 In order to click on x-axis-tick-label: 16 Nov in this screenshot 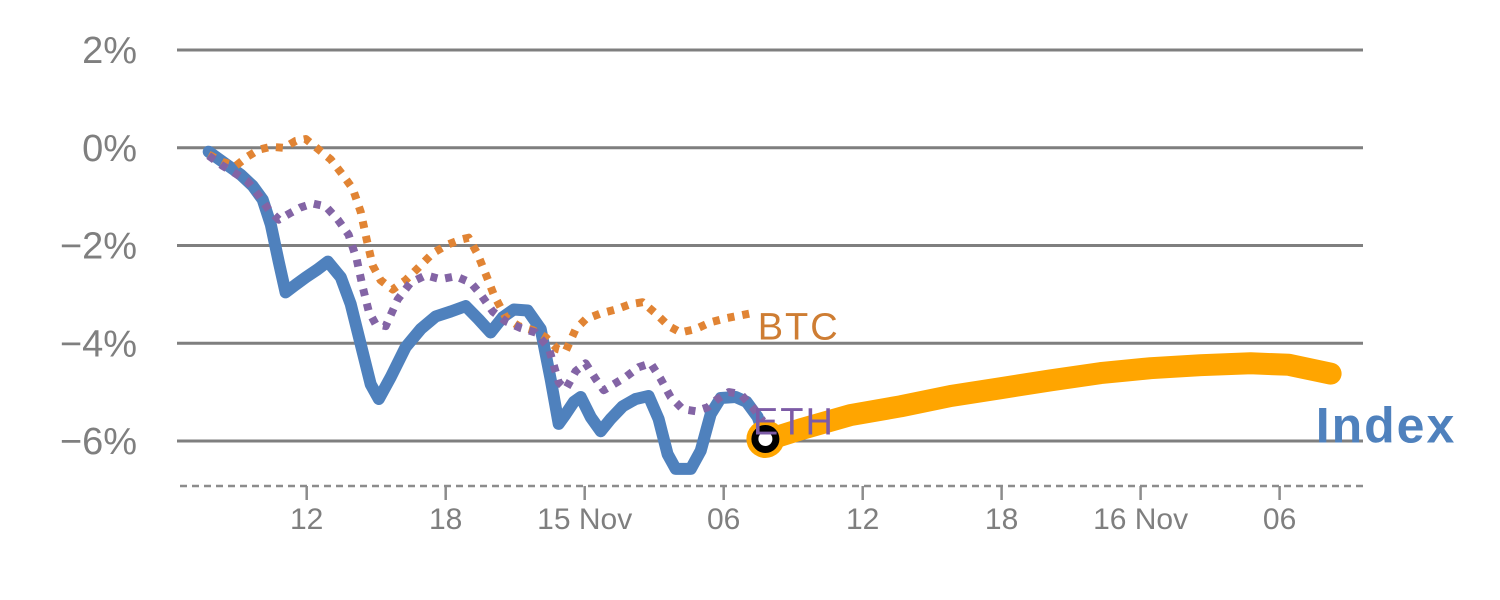, I will do `click(1140, 519)`.